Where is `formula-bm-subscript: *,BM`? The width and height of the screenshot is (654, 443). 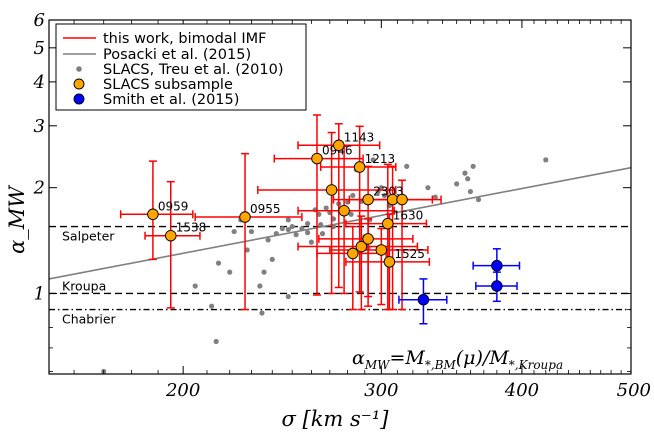 formula-bm-subscript: *,BM is located at coordinates (441, 365).